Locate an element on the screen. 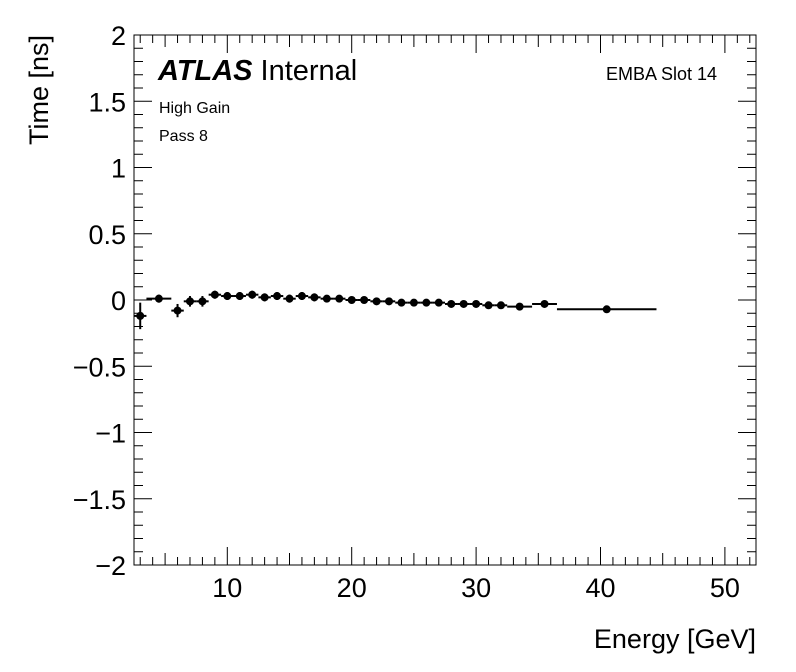 The width and height of the screenshot is (796, 672). y-tick-label: −0.5 is located at coordinates (99, 367).